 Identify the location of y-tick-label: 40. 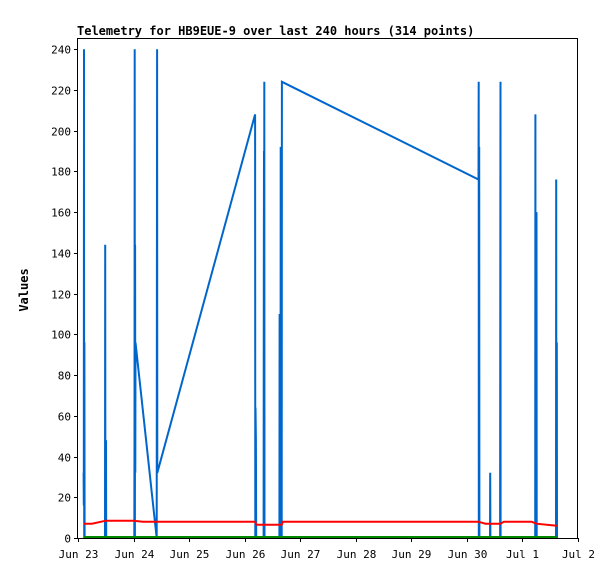
(64, 458).